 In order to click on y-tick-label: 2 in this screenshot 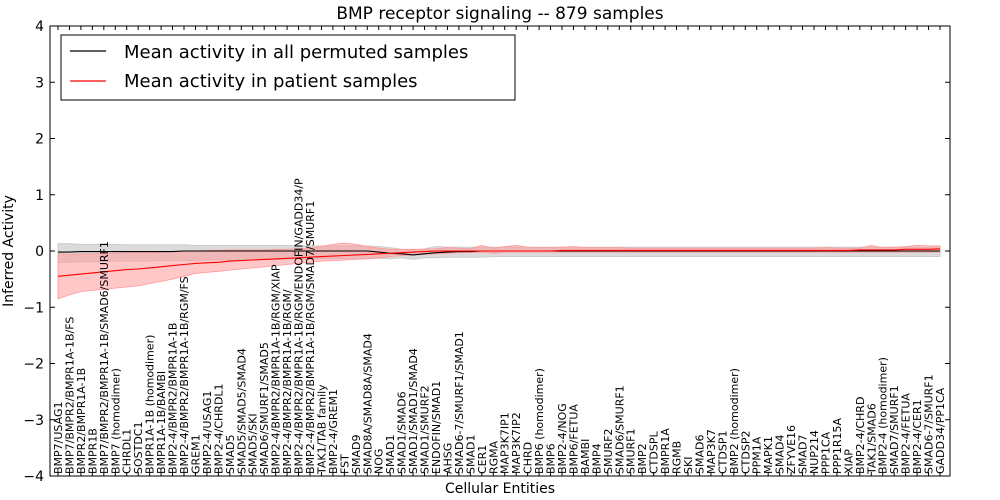, I will do `click(39, 140)`.